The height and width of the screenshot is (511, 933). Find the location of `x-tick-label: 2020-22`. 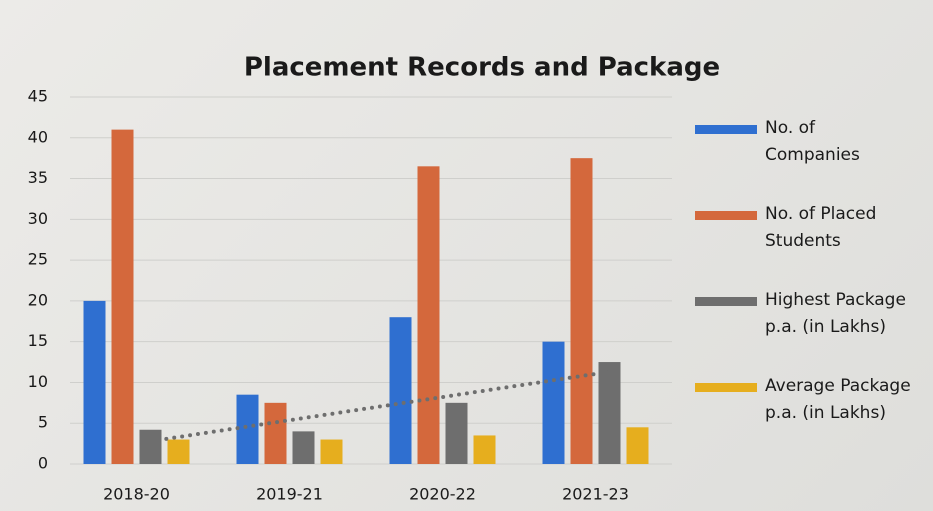

x-tick-label: 2020-22 is located at coordinates (442, 494).